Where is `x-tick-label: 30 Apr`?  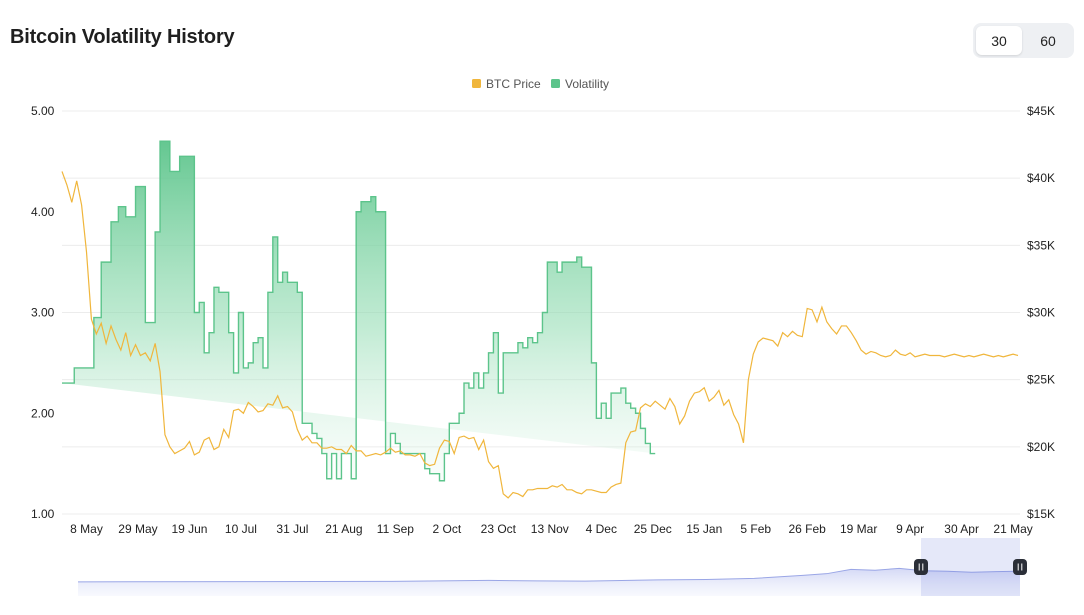
x-tick-label: 30 Apr is located at coordinates (961, 529).